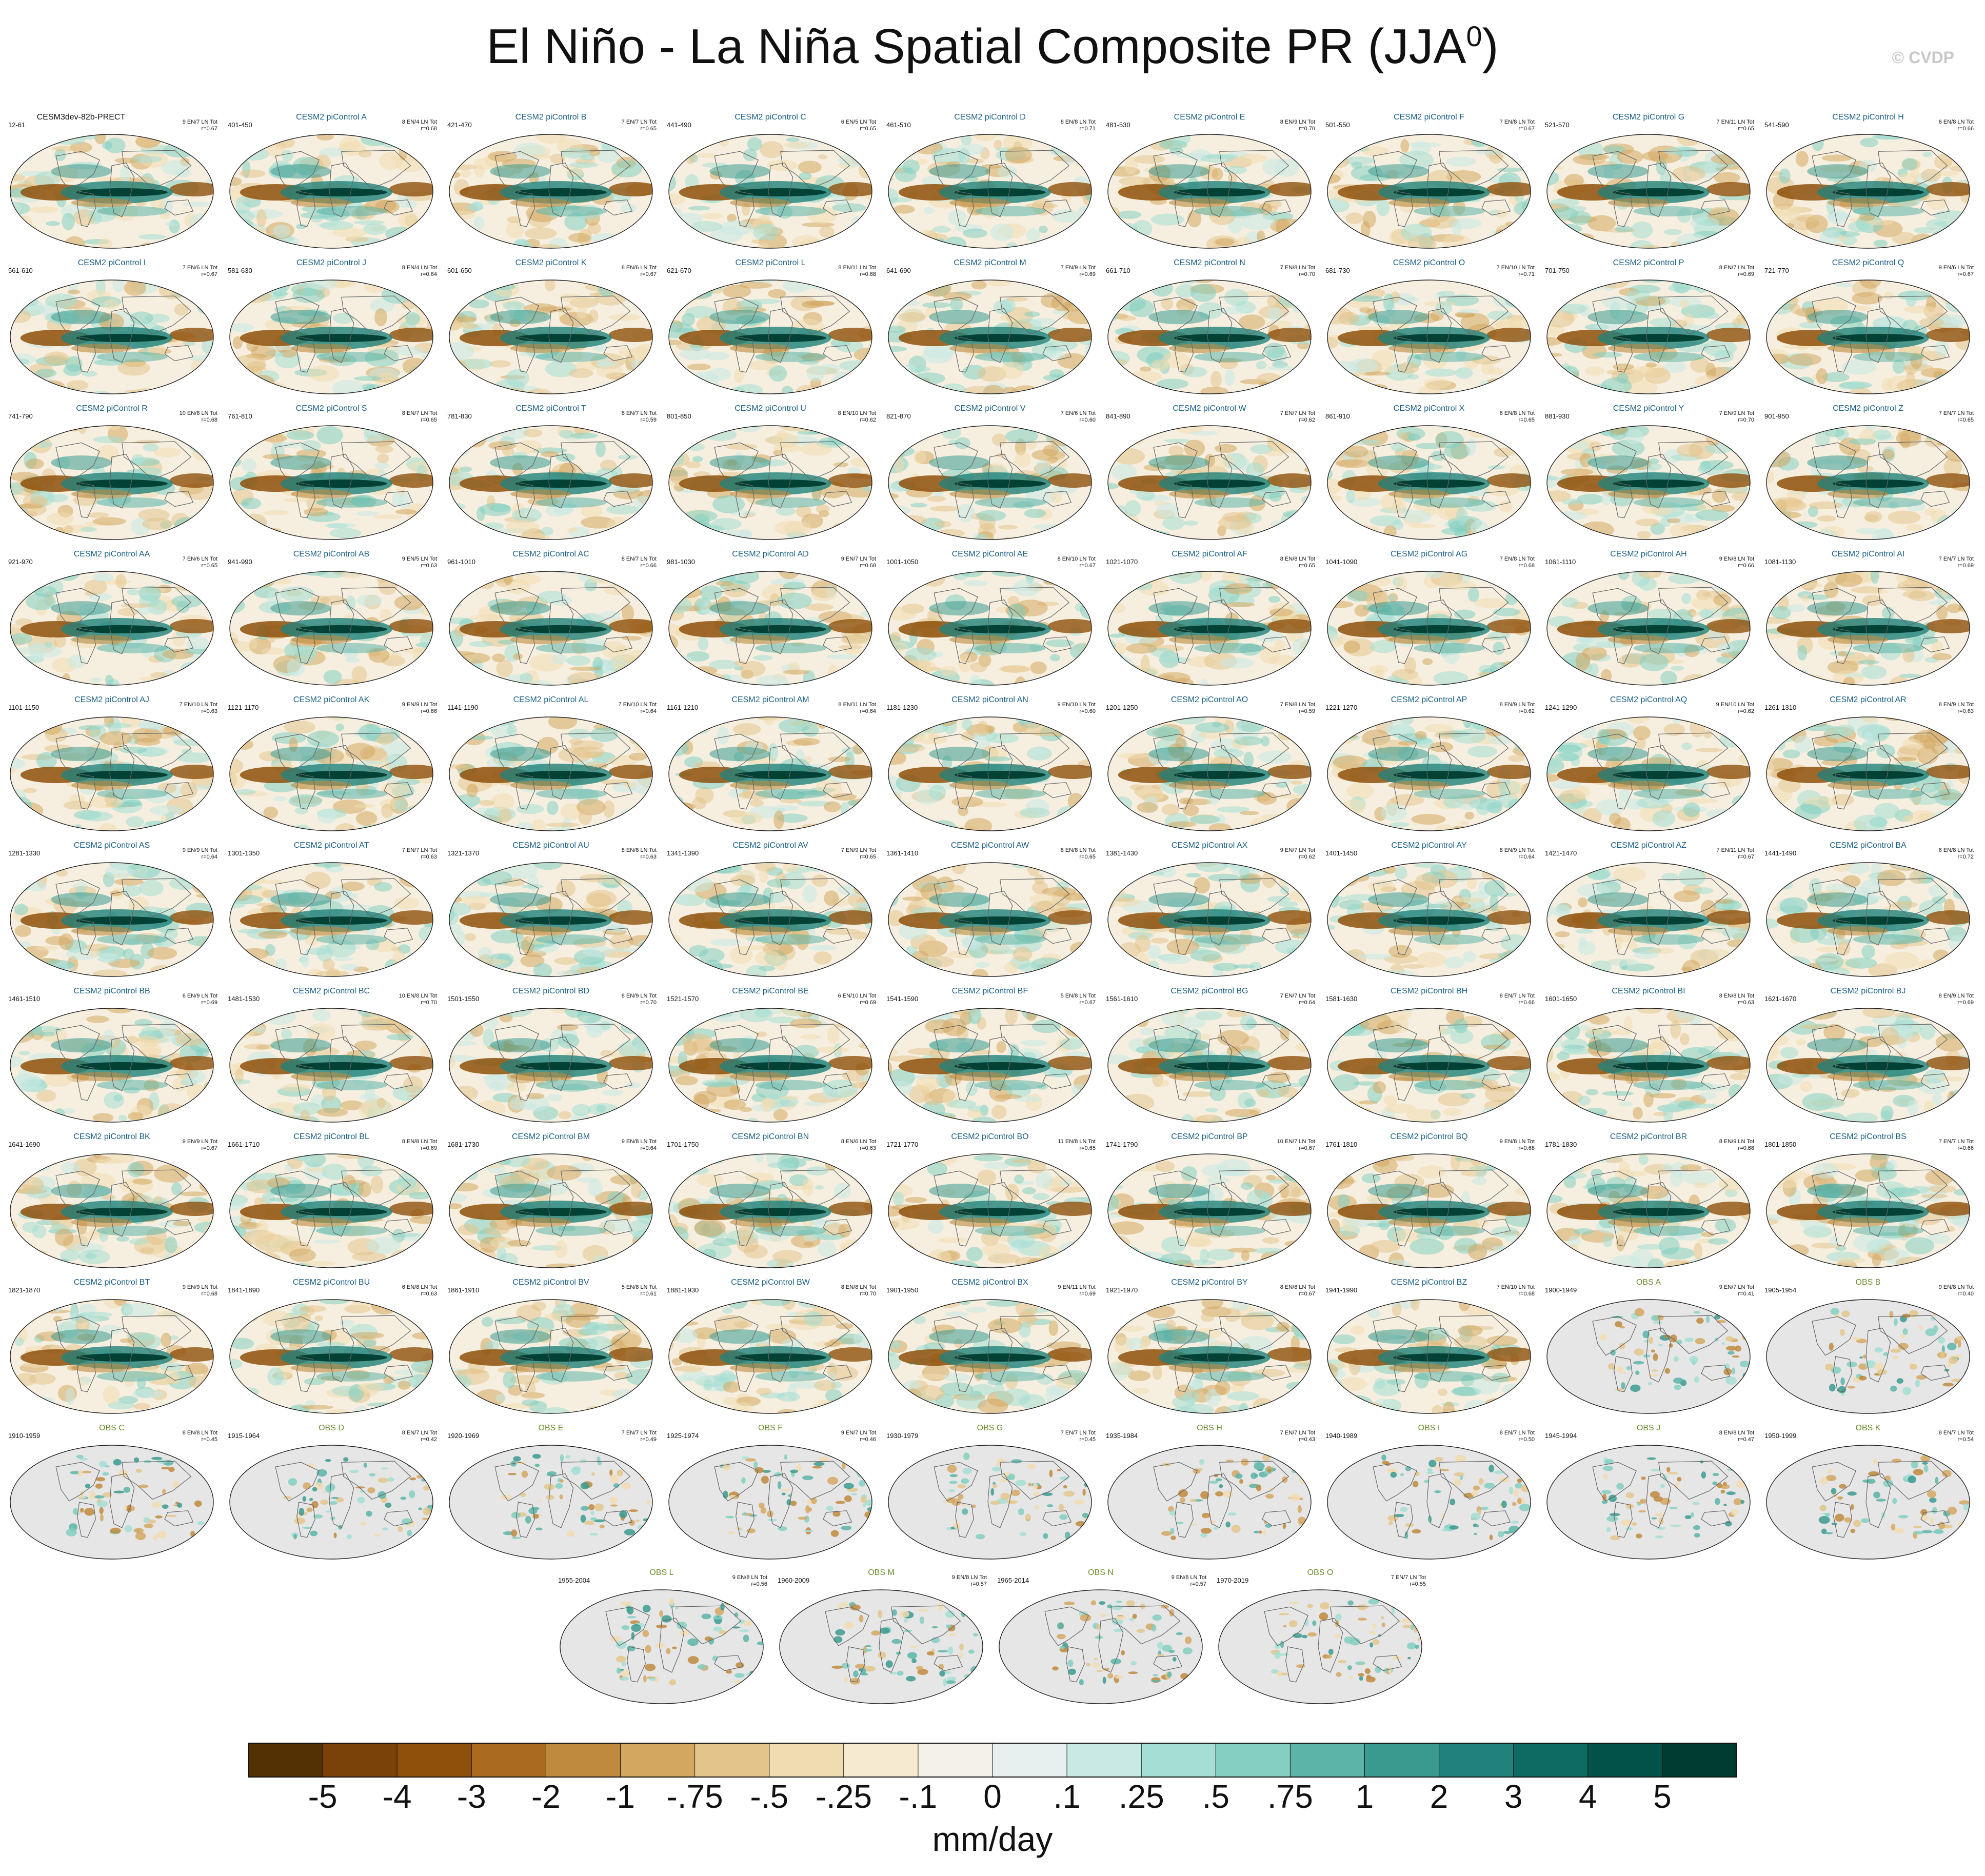 This screenshot has height=1876, width=1985. I want to click on panel-stats: 6 EN/8 LN Tot r=0.72, so click(1956, 853).